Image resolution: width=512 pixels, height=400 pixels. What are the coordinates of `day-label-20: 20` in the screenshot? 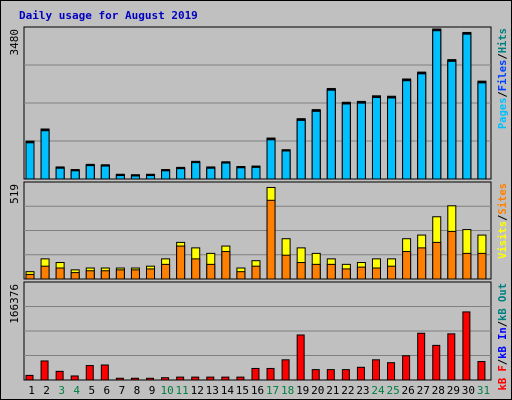 It's located at (317, 390).